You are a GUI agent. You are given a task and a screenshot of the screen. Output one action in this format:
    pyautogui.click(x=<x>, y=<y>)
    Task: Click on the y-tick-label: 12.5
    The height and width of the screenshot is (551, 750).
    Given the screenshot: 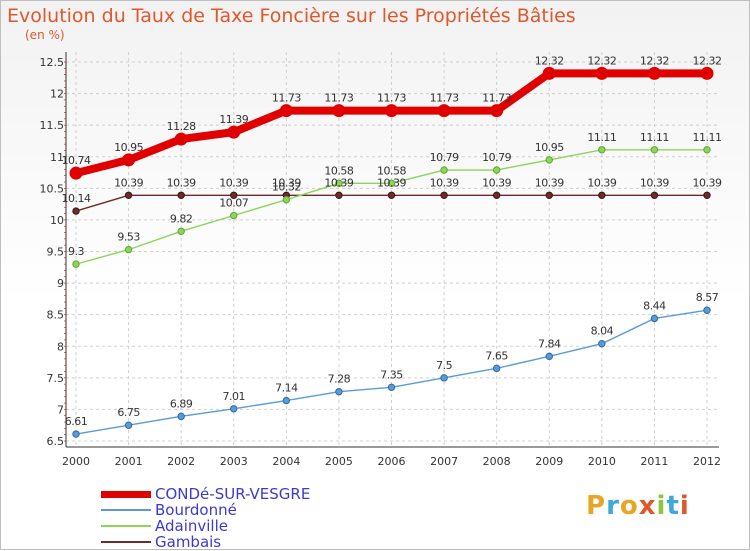 What is the action you would take?
    pyautogui.click(x=52, y=62)
    